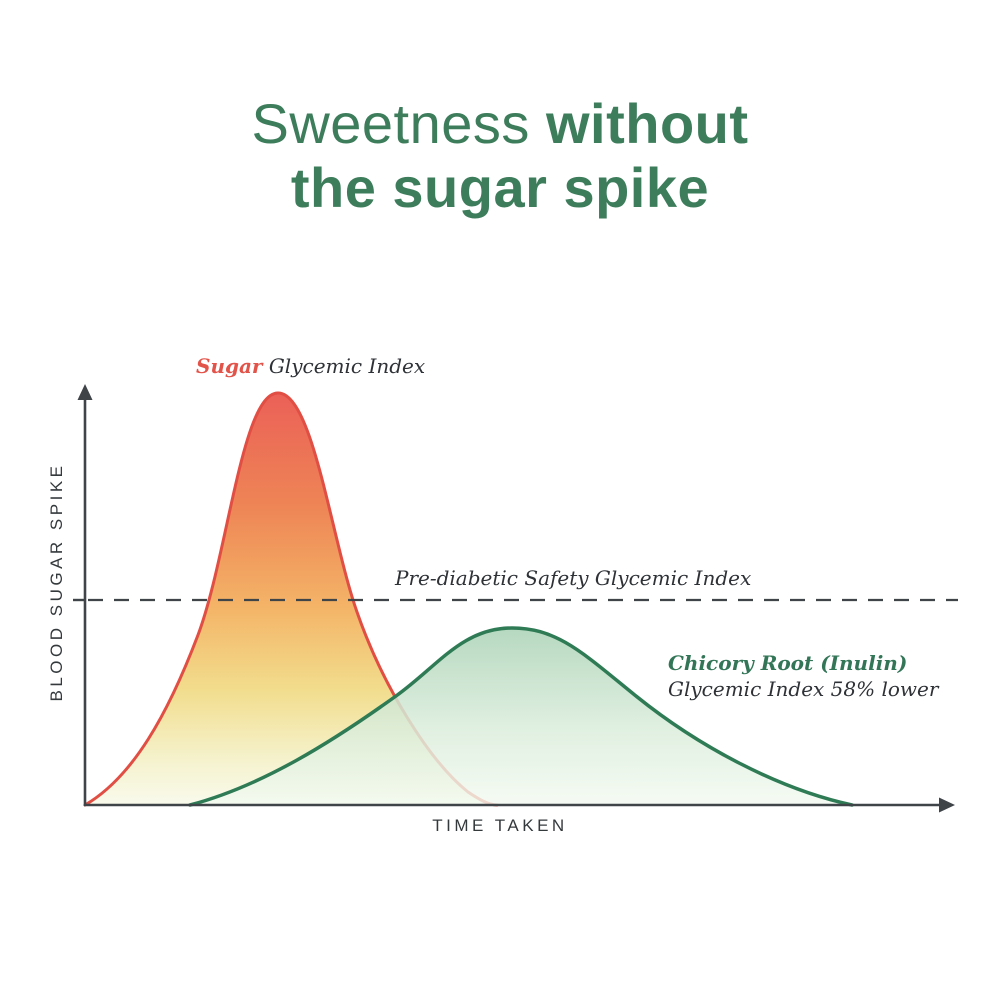 The image size is (1000, 1000). What do you see at coordinates (803, 689) in the screenshot?
I see `chicory-curve-label-line2: Glycemic Index 58% lower` at bounding box center [803, 689].